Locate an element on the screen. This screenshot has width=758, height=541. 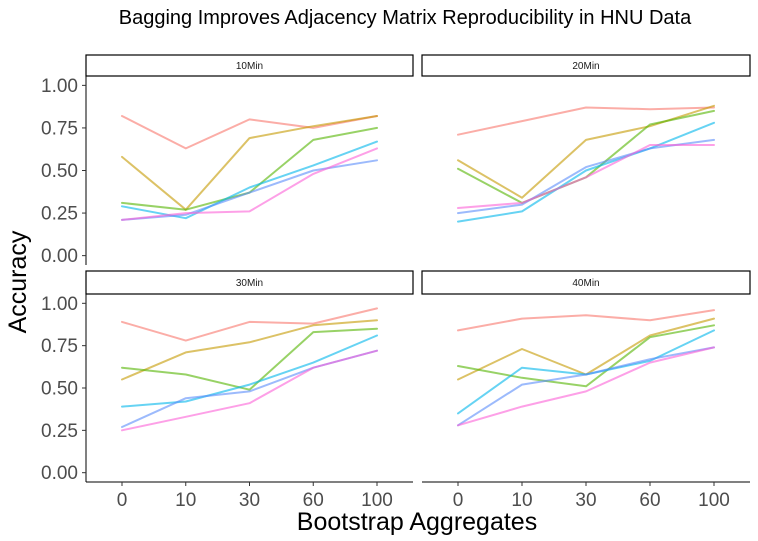
facet-strip-label: 20Min is located at coordinates (585, 66).